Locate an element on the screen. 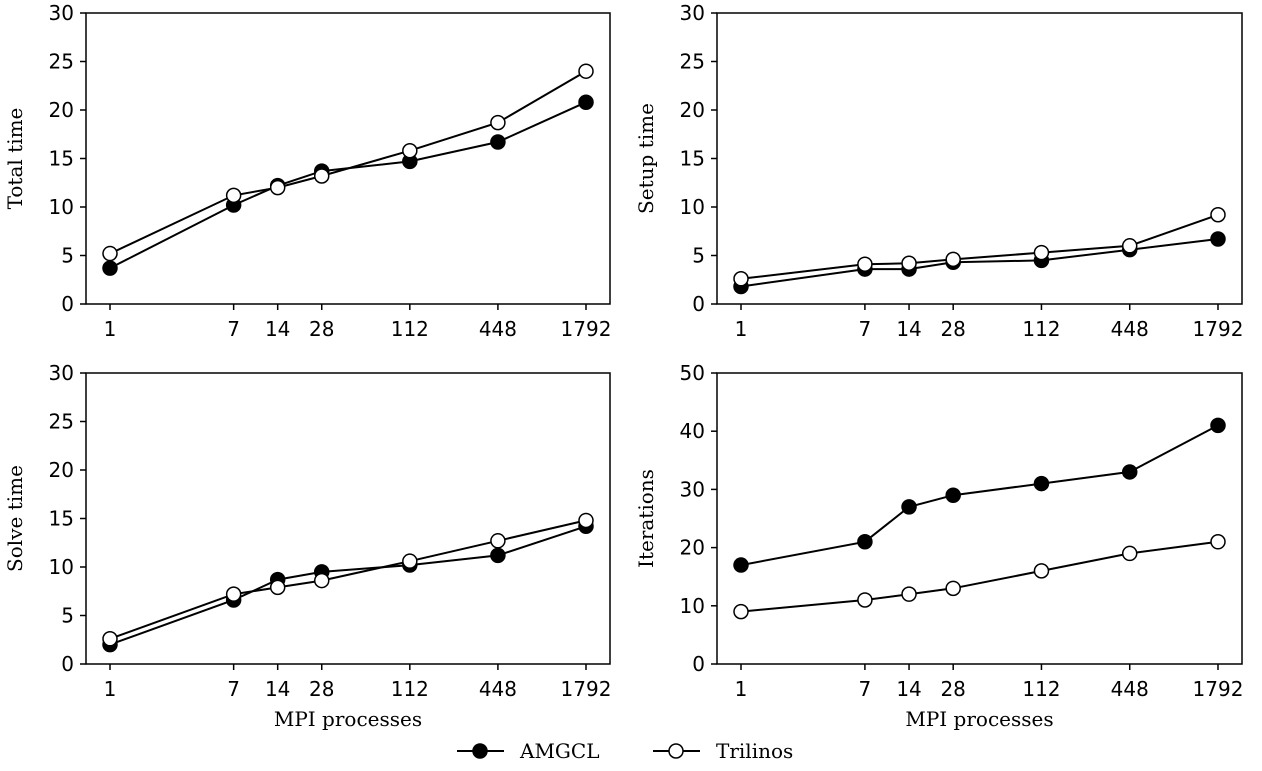  legend-trilinos-label: Trilinos is located at coordinates (754, 751).